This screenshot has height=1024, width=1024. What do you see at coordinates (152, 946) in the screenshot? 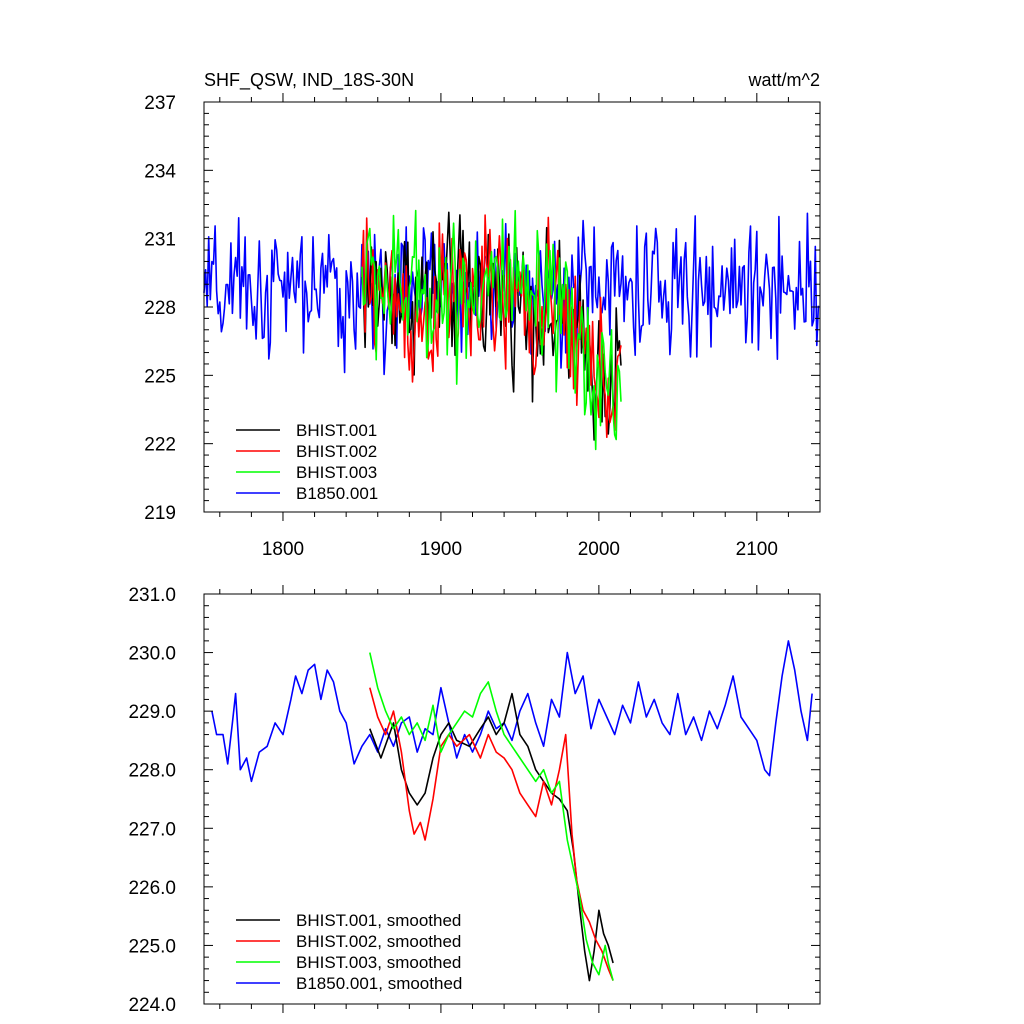
I see `y-tick-label: 225.0` at bounding box center [152, 946].